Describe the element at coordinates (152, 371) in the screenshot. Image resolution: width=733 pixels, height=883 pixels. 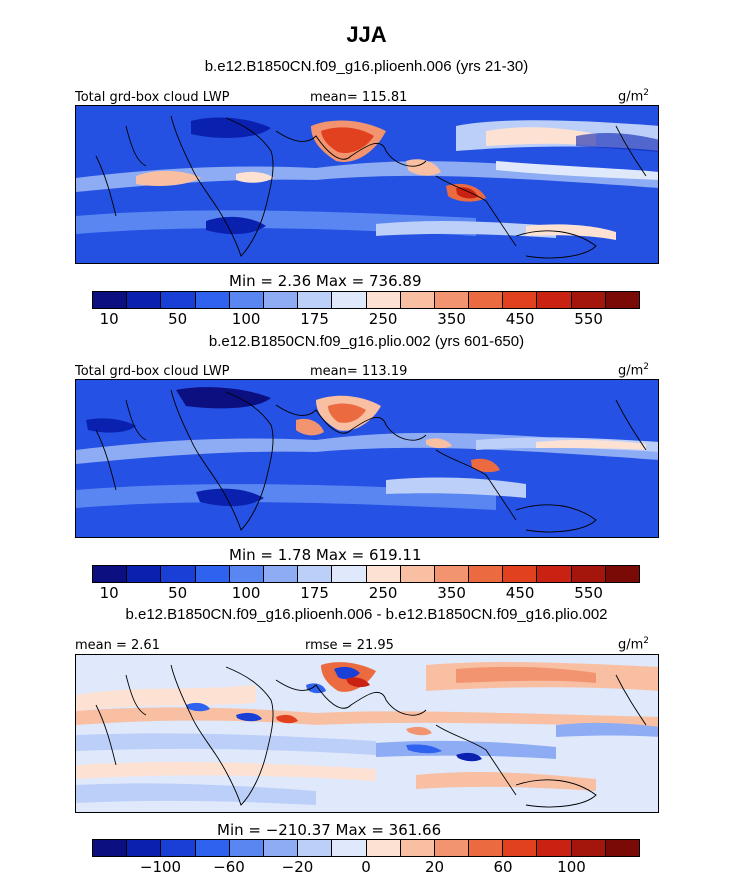
I see `panel-2-field-label: Total grd-box cloud LWP` at that location.